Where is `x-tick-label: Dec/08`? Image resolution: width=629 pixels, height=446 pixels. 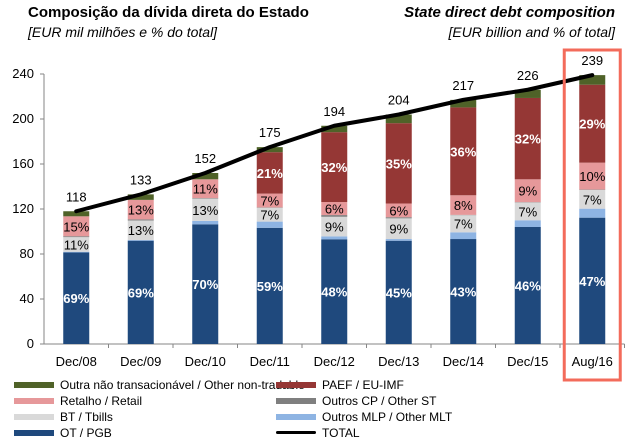 x-tick-label: Dec/08 is located at coordinates (76, 361).